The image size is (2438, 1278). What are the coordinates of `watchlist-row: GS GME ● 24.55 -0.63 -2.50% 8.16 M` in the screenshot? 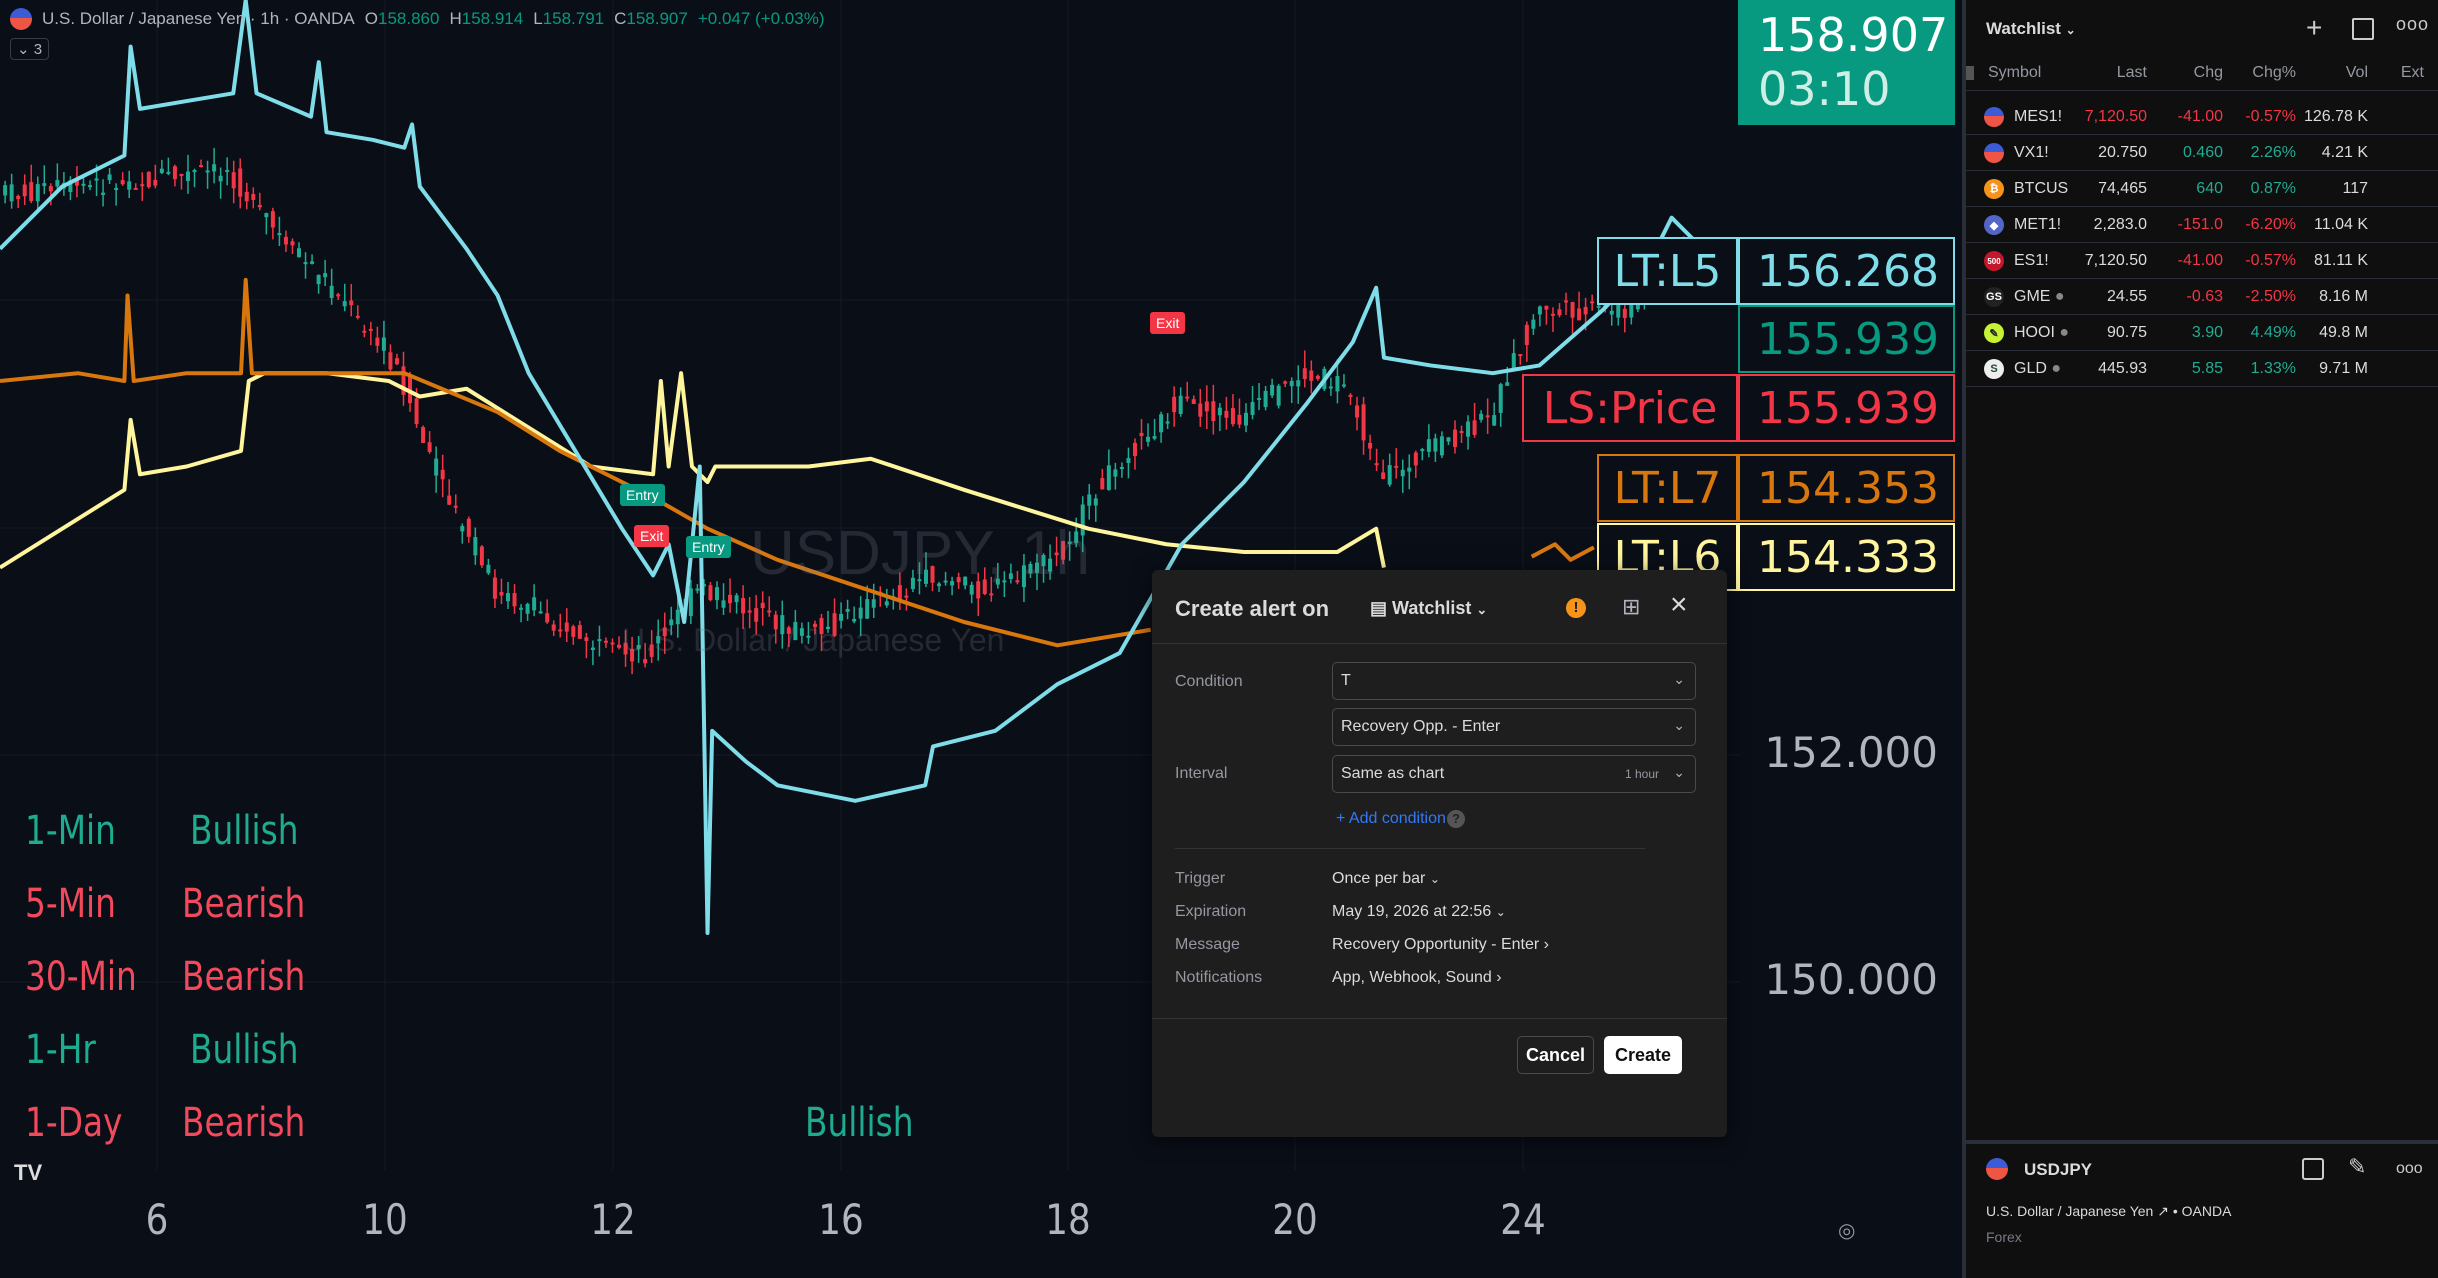 It's located at (2202, 297).